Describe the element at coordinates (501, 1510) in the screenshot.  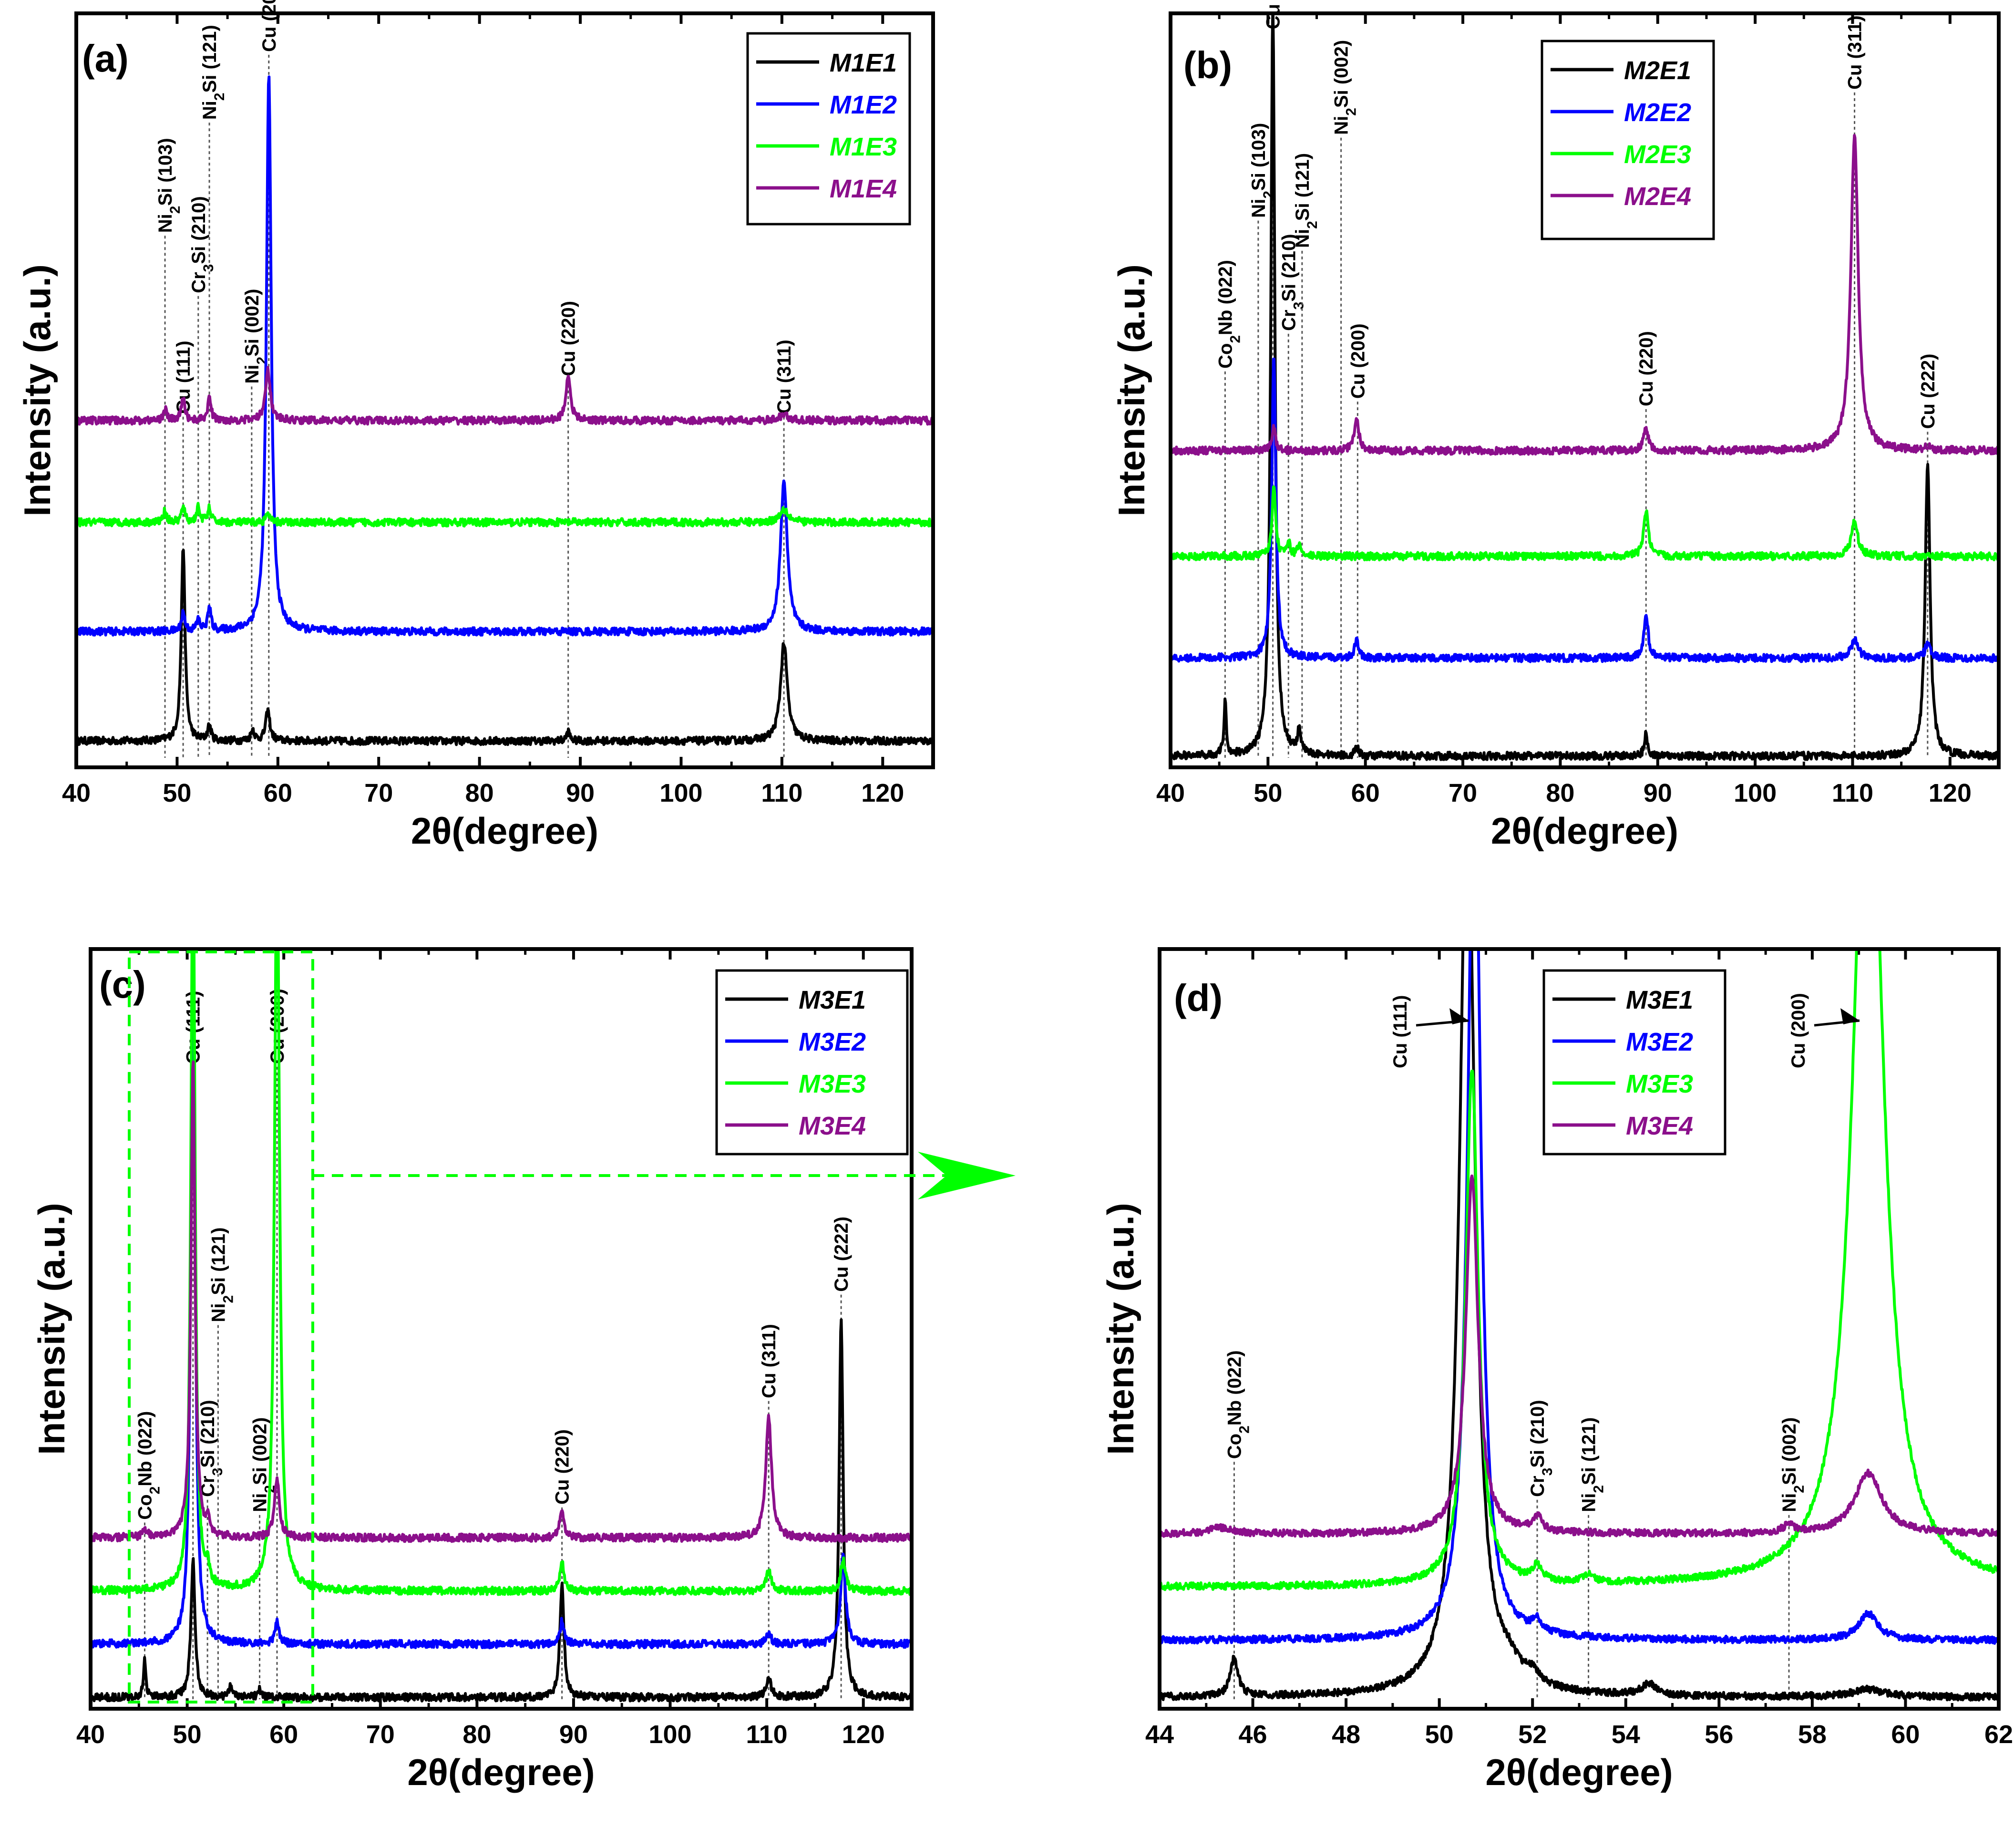
I see `series-line-M3E1` at that location.